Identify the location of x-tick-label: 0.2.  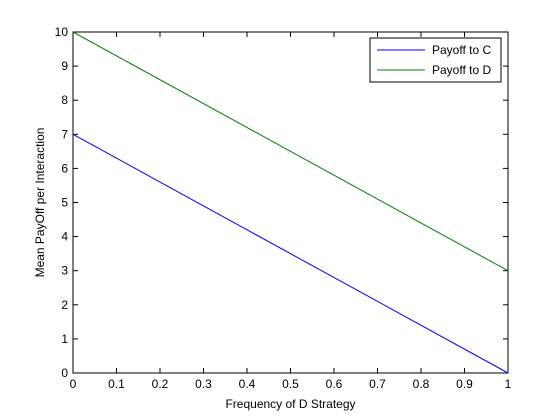
(160, 384).